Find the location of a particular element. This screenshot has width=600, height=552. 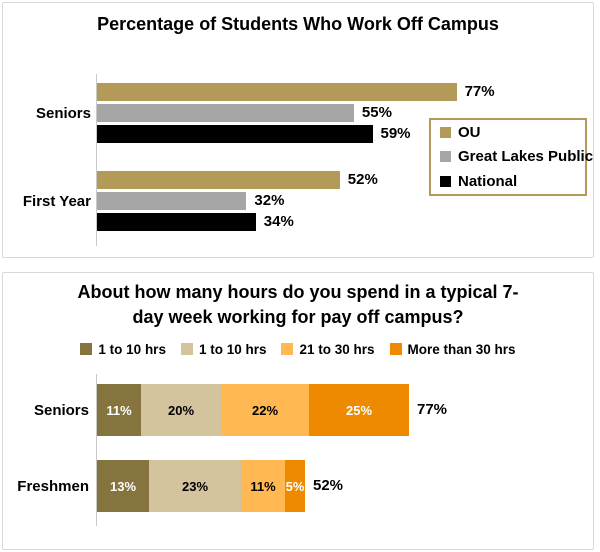

legend-item-ou: OU is located at coordinates (512, 132).